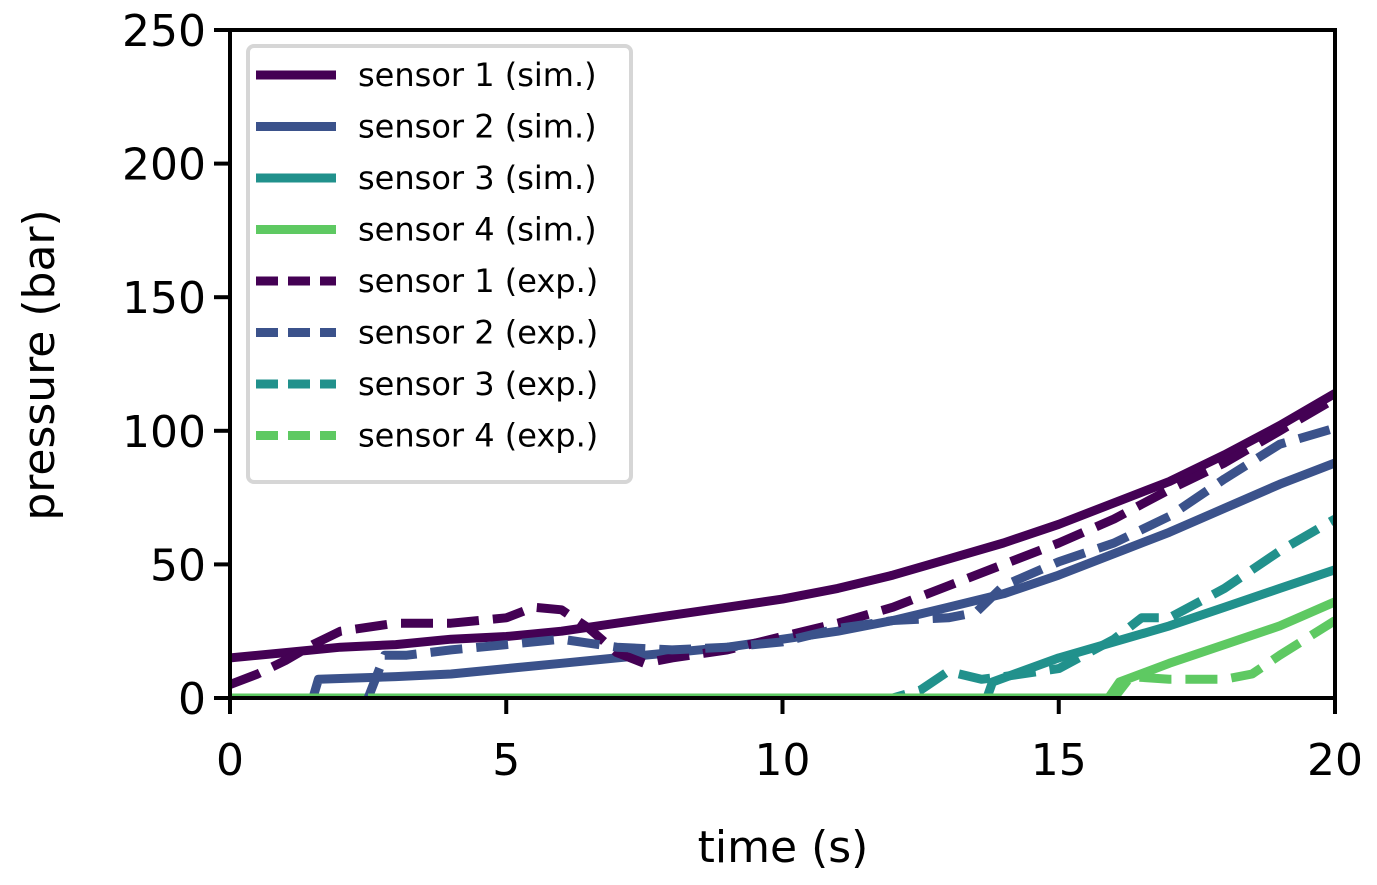 This screenshot has width=1377, height=885. Describe the element at coordinates (478, 333) in the screenshot. I see `legend-label: sensor 2 (exp.)` at that location.